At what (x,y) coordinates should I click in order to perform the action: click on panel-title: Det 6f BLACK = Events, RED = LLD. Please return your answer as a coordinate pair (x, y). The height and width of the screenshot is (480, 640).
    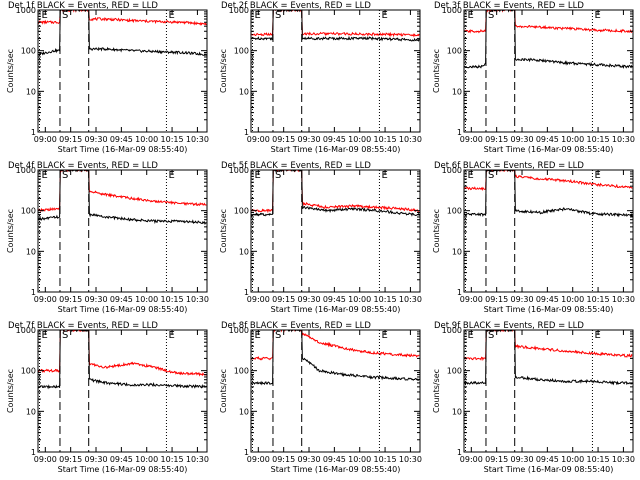
    Looking at the image, I should click on (509, 166).